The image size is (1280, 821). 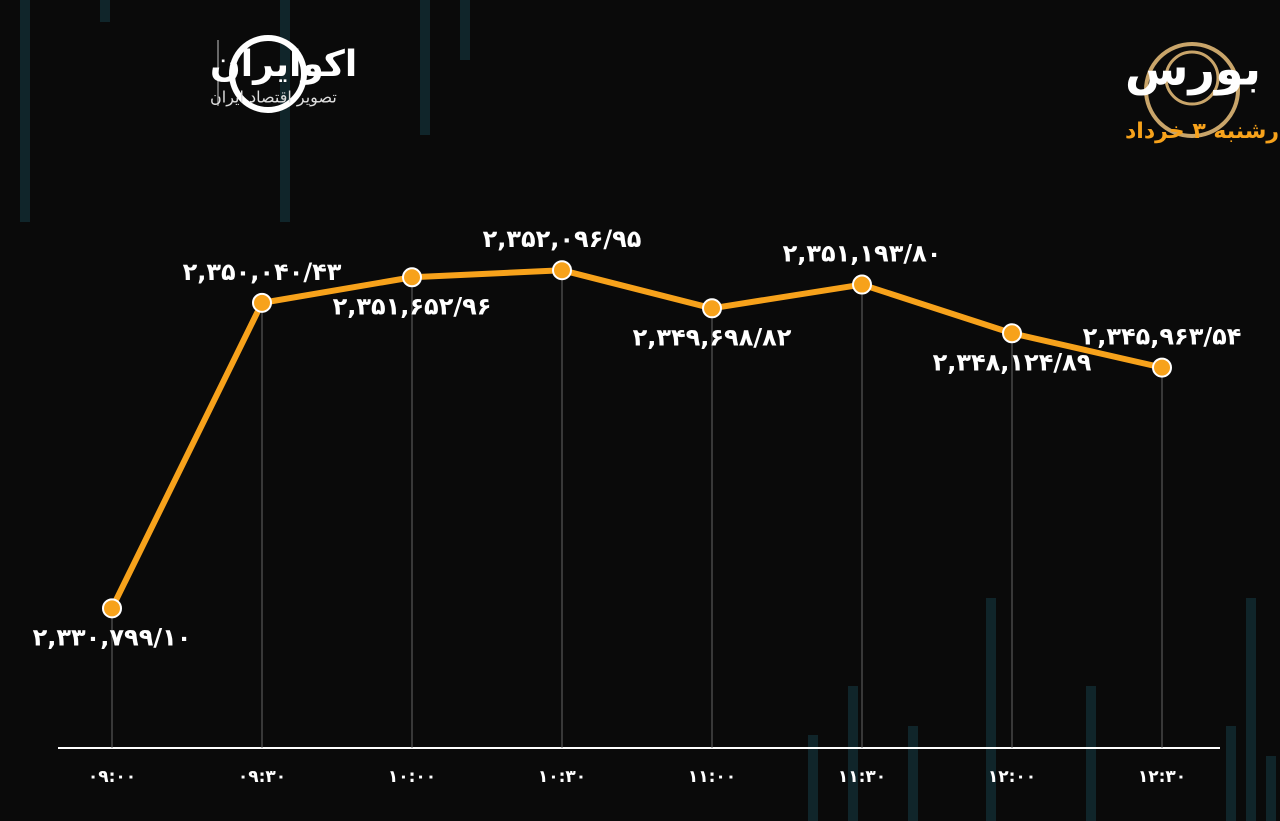 I want to click on brand-name: اکوایران, so click(x=283, y=64).